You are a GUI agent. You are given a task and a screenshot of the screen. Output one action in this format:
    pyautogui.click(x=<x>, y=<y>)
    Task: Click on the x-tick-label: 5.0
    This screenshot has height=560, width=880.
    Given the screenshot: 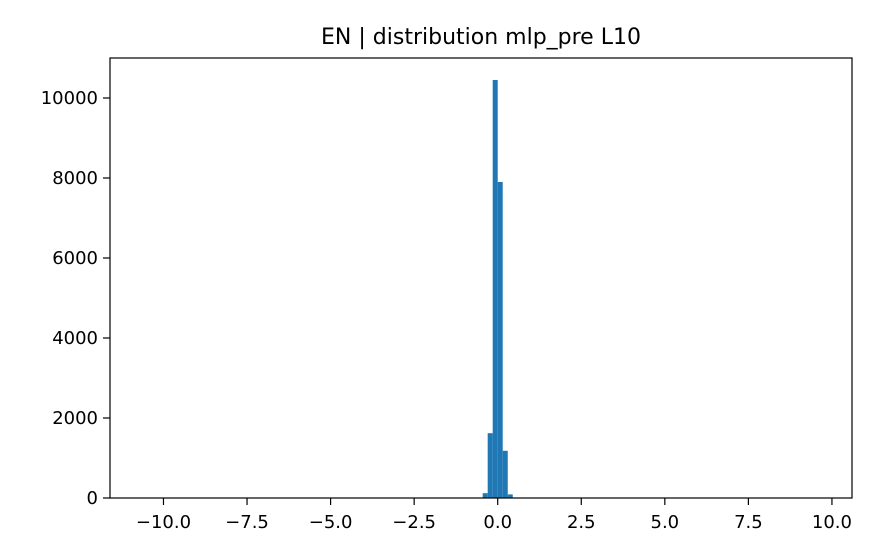 What is the action you would take?
    pyautogui.click(x=665, y=522)
    